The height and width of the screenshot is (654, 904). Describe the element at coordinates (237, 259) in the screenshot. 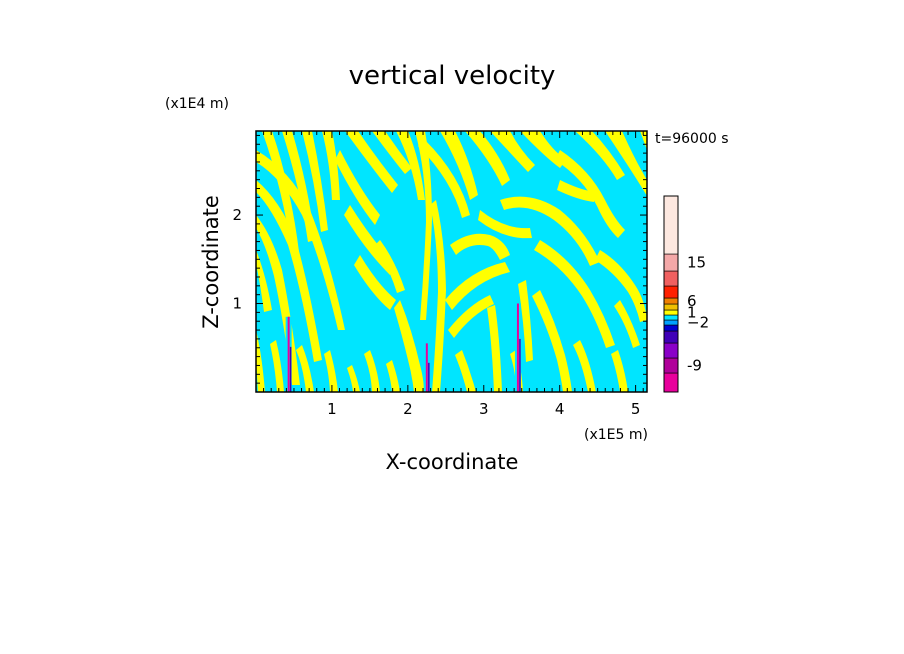

I see `y-axis: 12` at that location.